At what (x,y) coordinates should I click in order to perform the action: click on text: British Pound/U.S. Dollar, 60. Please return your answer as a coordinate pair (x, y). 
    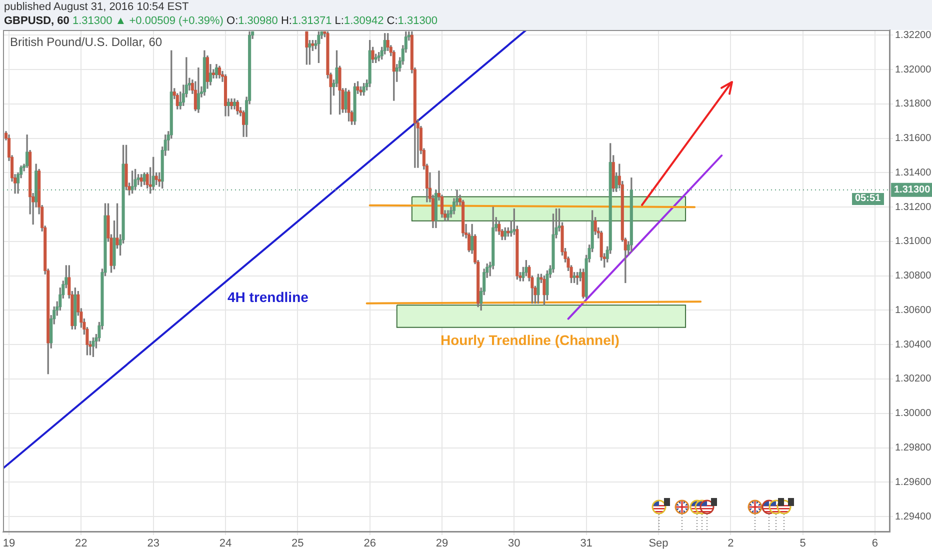
    Looking at the image, I should click on (86, 42).